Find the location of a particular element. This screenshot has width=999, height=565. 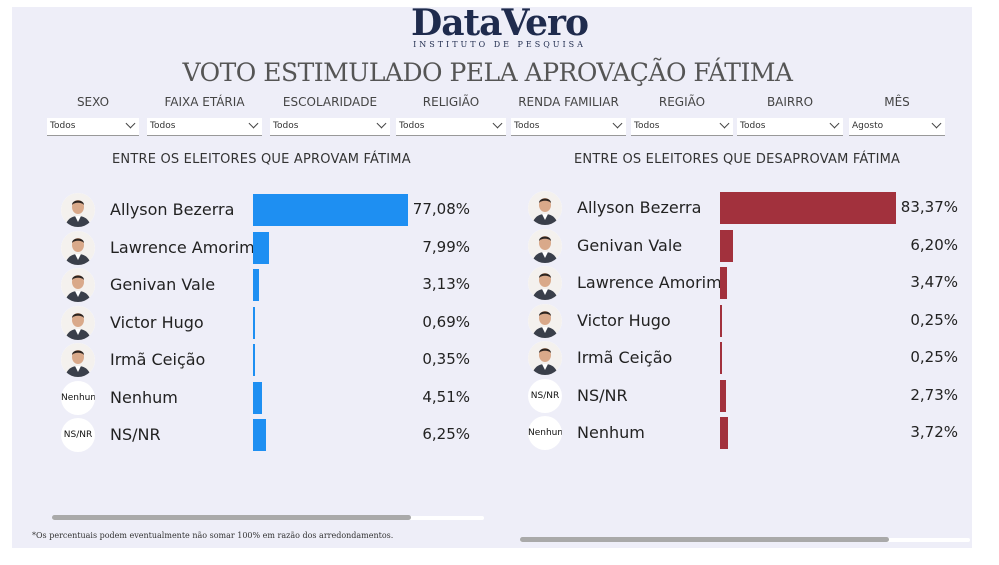

datavero-logo: DataVero INSTITUTO DE PESQUISA is located at coordinates (499, 27).